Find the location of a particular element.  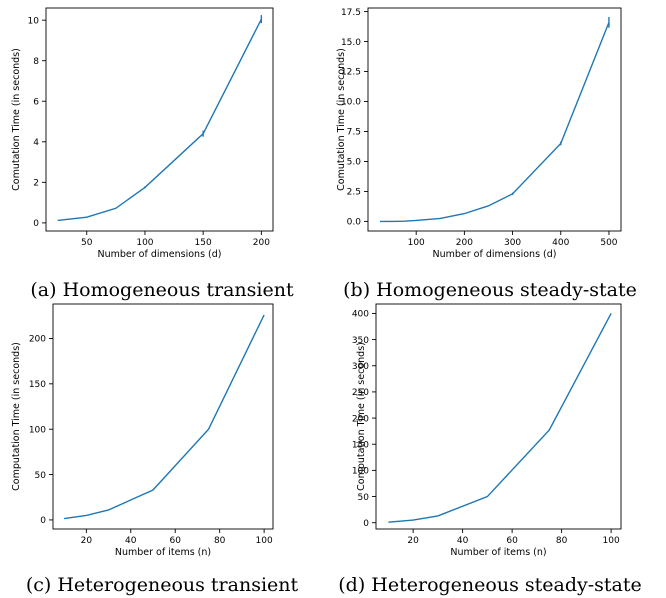

chart-3-xlabel: Number of items (n) is located at coordinates (498, 552).